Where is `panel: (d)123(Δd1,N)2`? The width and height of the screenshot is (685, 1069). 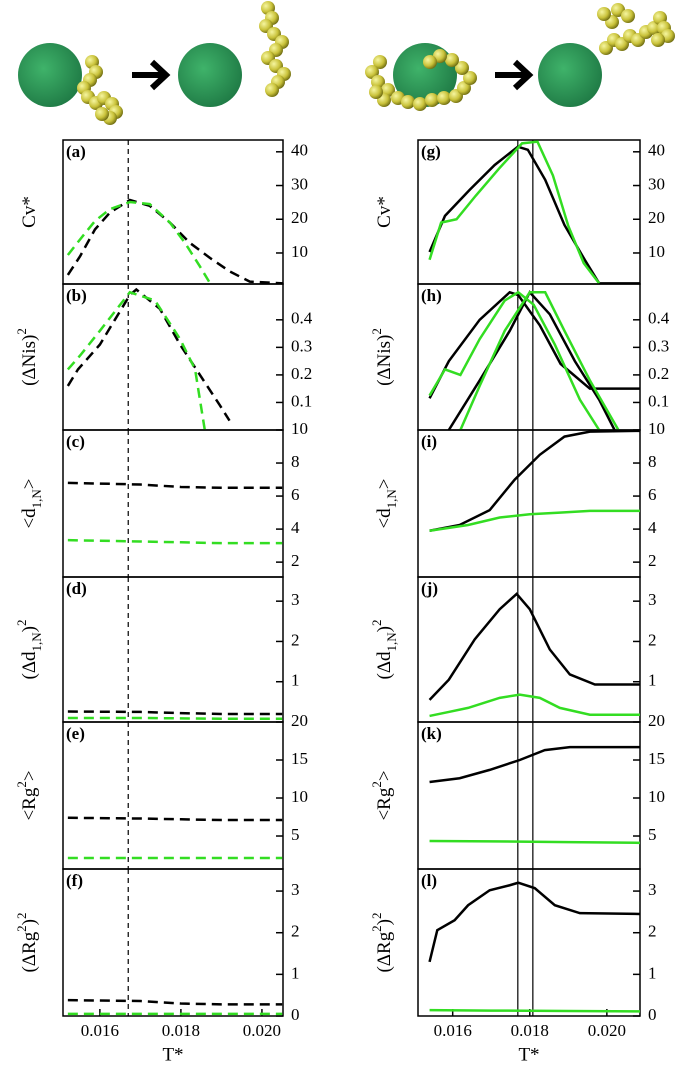
panel: (d)123(Δd1,N)2 is located at coordinates (157, 649).